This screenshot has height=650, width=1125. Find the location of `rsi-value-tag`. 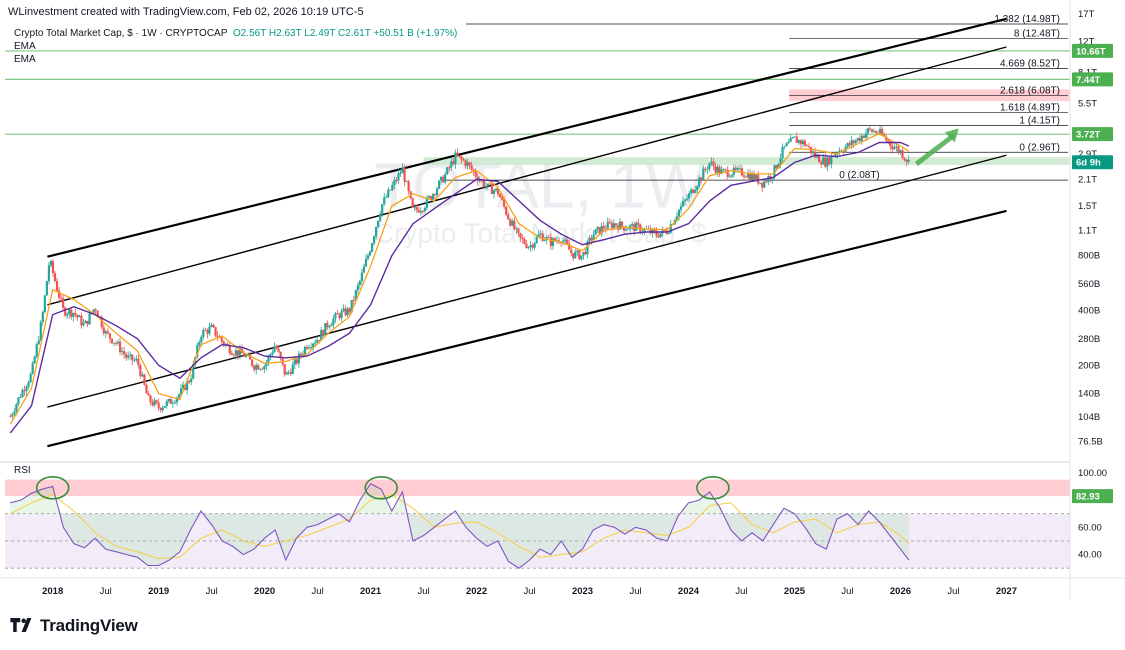

rsi-value-tag is located at coordinates (1092, 496).